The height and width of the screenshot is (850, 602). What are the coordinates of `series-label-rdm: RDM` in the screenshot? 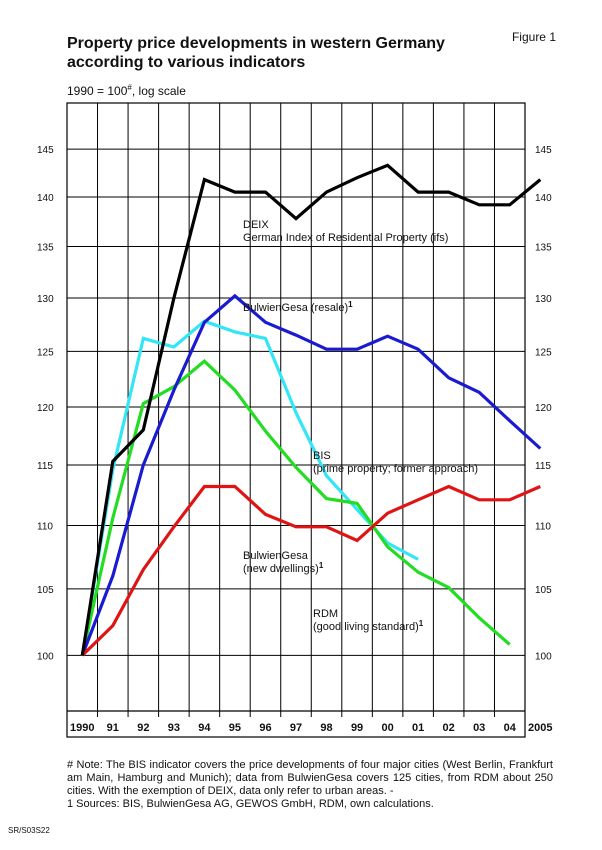 It's located at (325, 614).